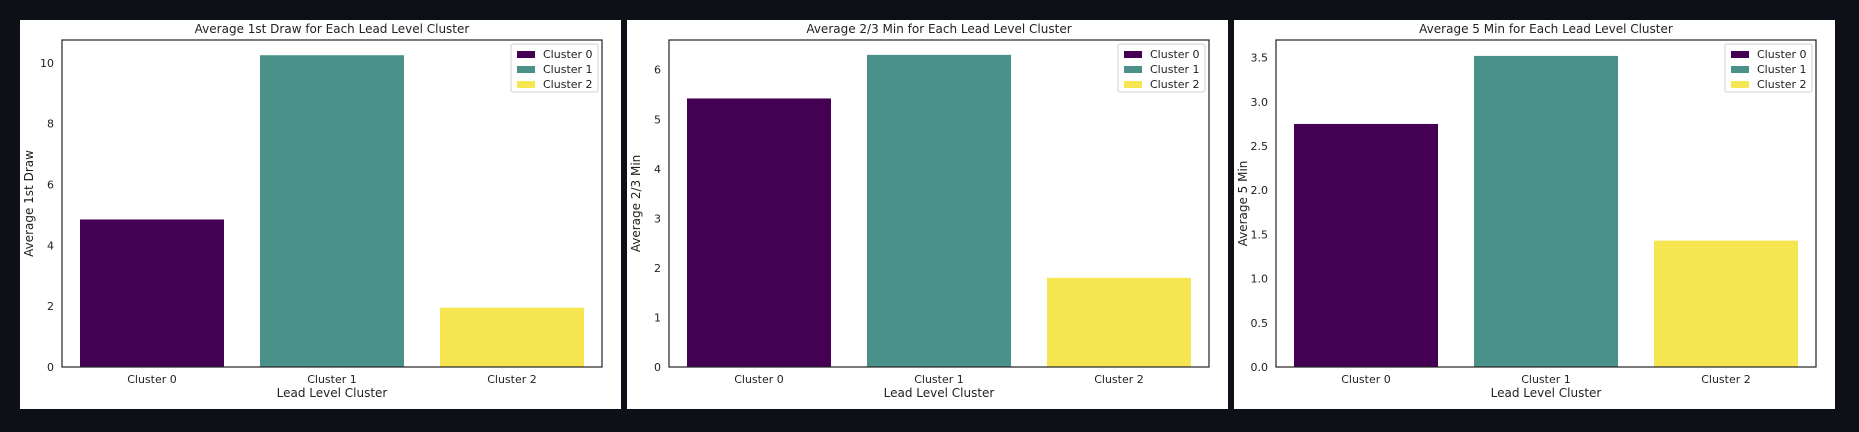 The image size is (1859, 432). I want to click on y-tick-label: 0.0, so click(1260, 367).